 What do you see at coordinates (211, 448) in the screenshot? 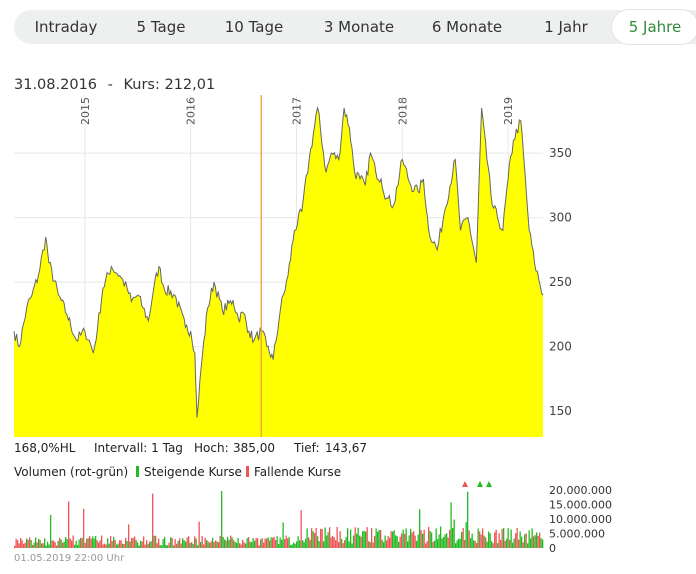
I see `stat-hoch-label: Hoch:` at bounding box center [211, 448].